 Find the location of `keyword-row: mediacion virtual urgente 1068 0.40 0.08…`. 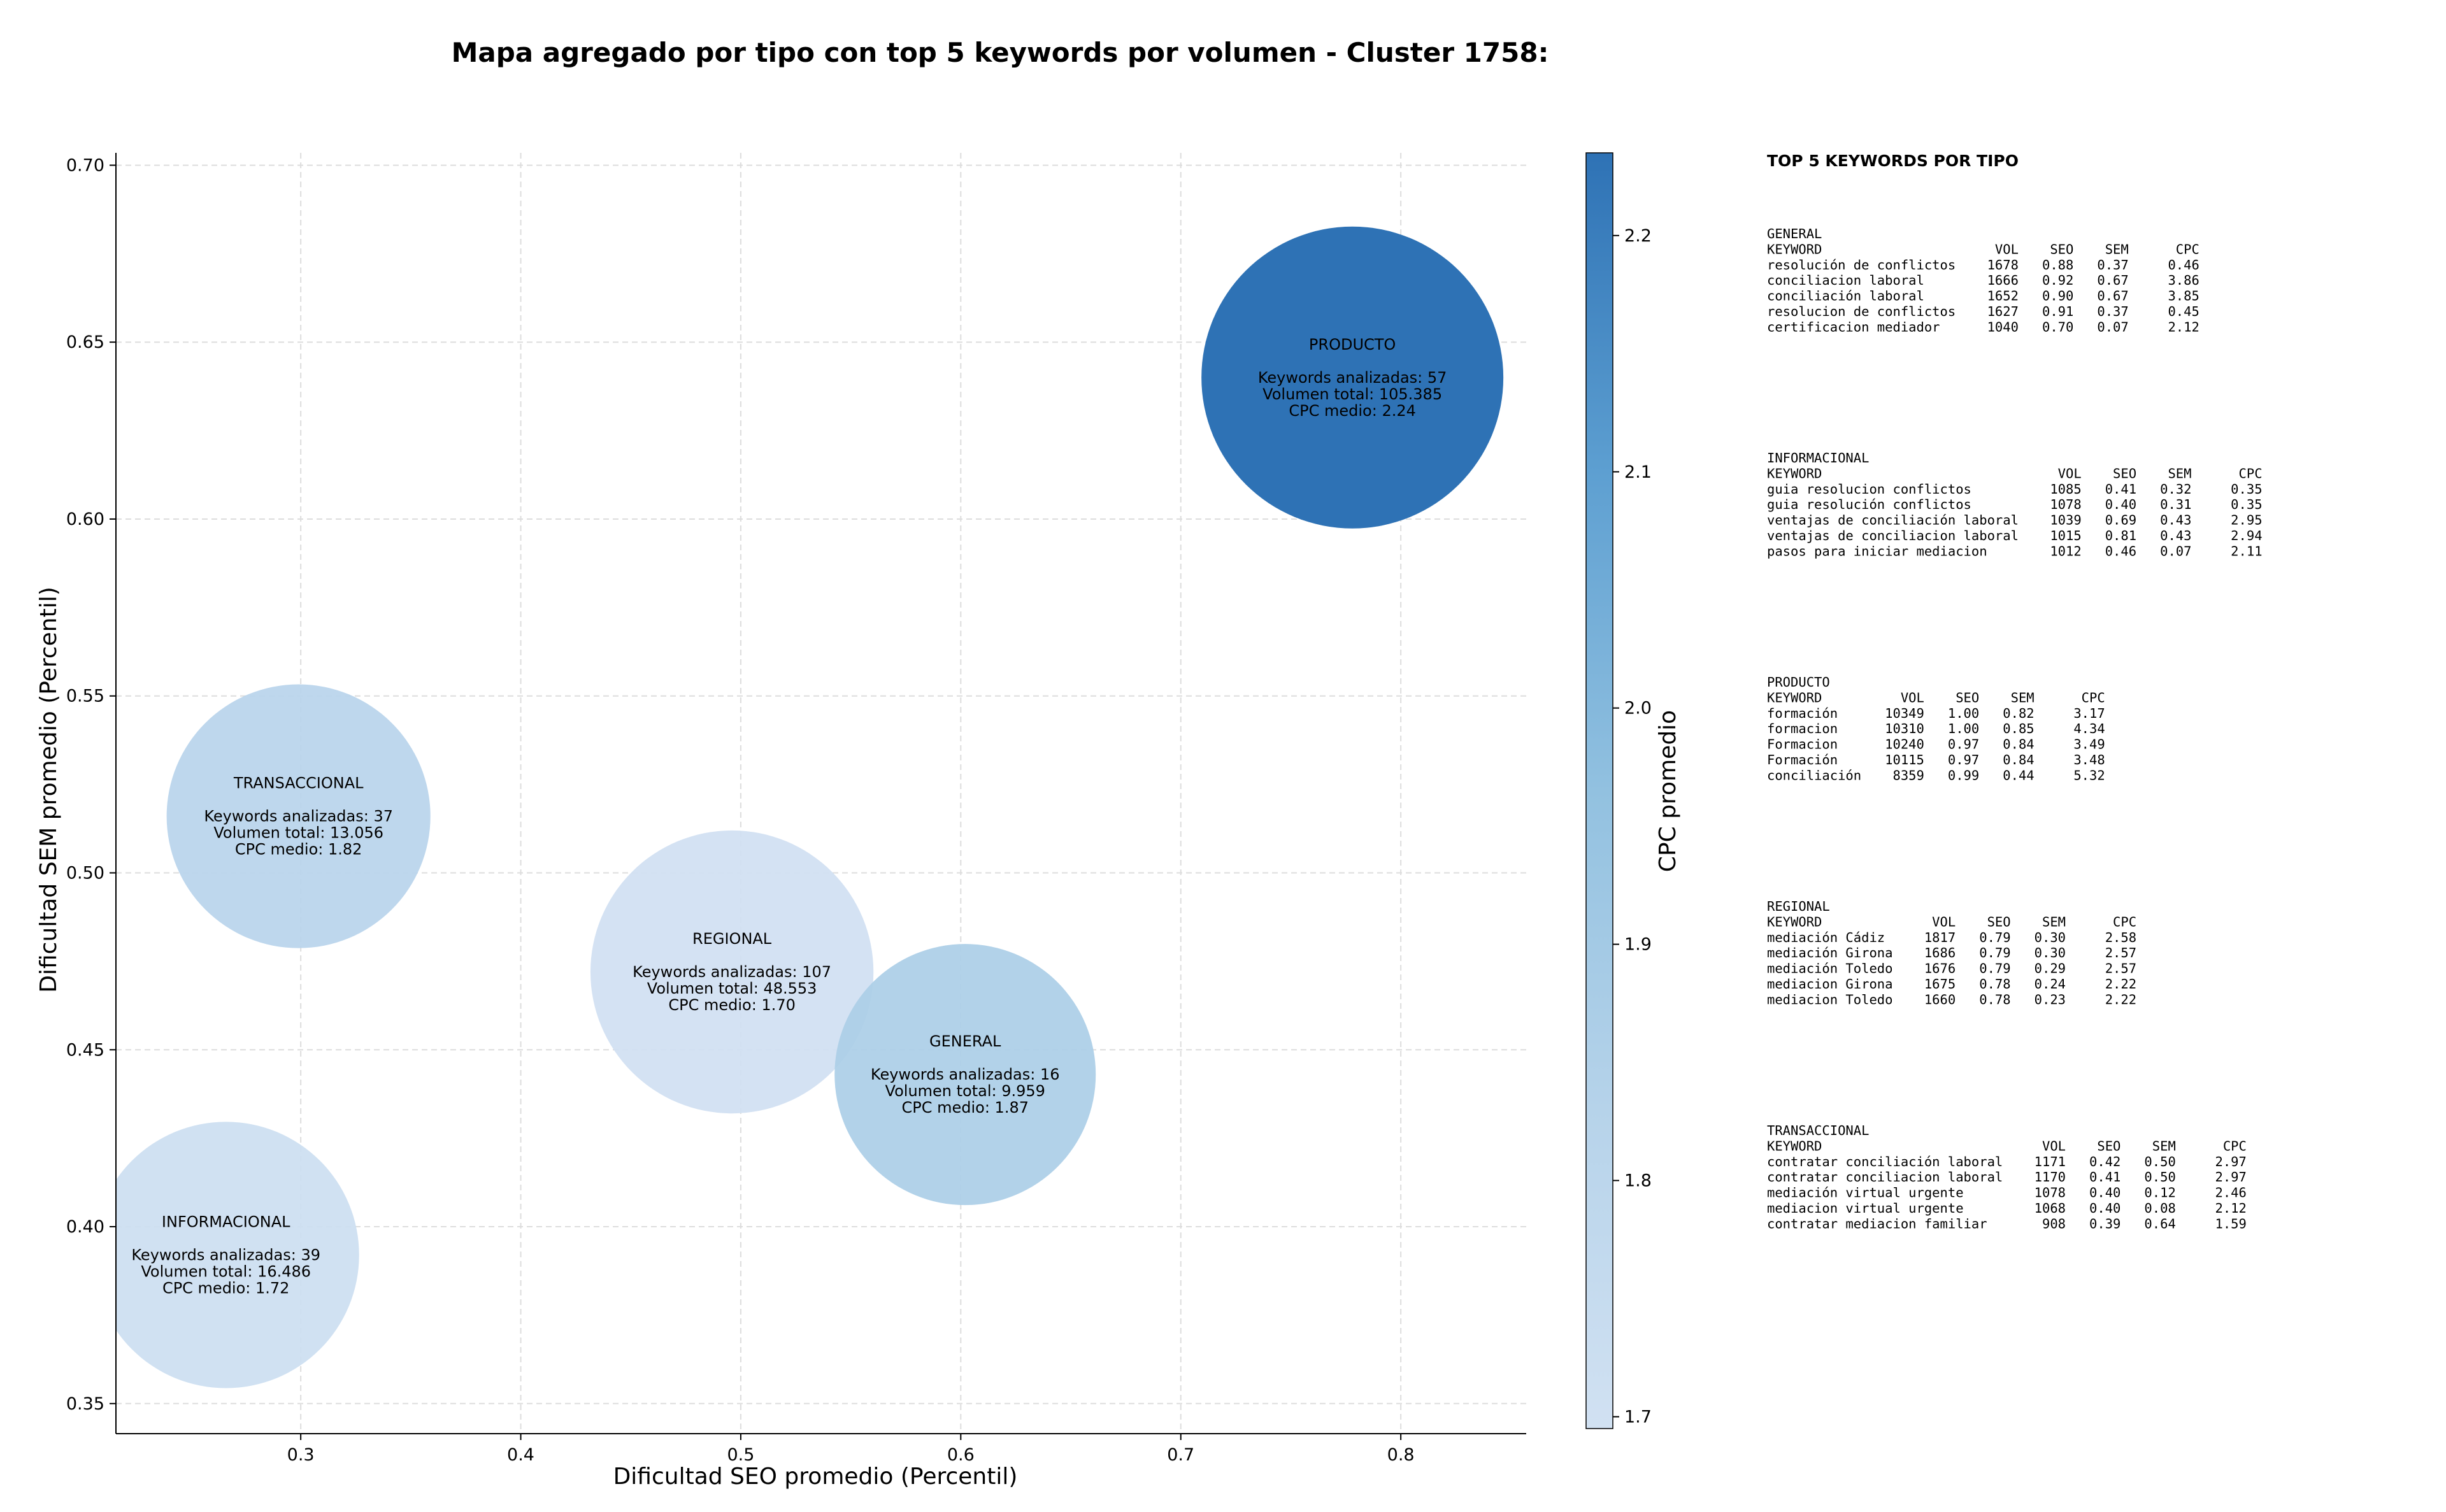

keyword-row: mediacion virtual urgente 1068 0.40 0.08… is located at coordinates (2007, 1208).